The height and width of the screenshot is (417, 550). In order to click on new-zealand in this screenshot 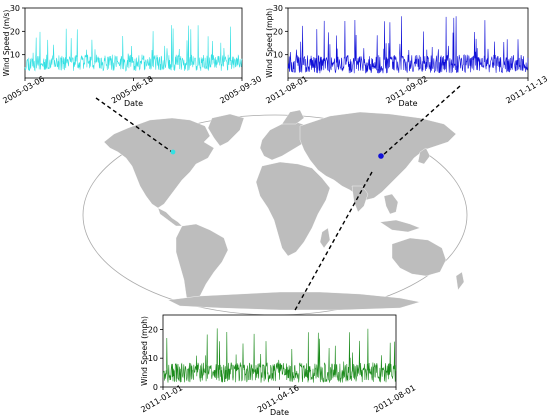, I will do `click(460, 281)`.